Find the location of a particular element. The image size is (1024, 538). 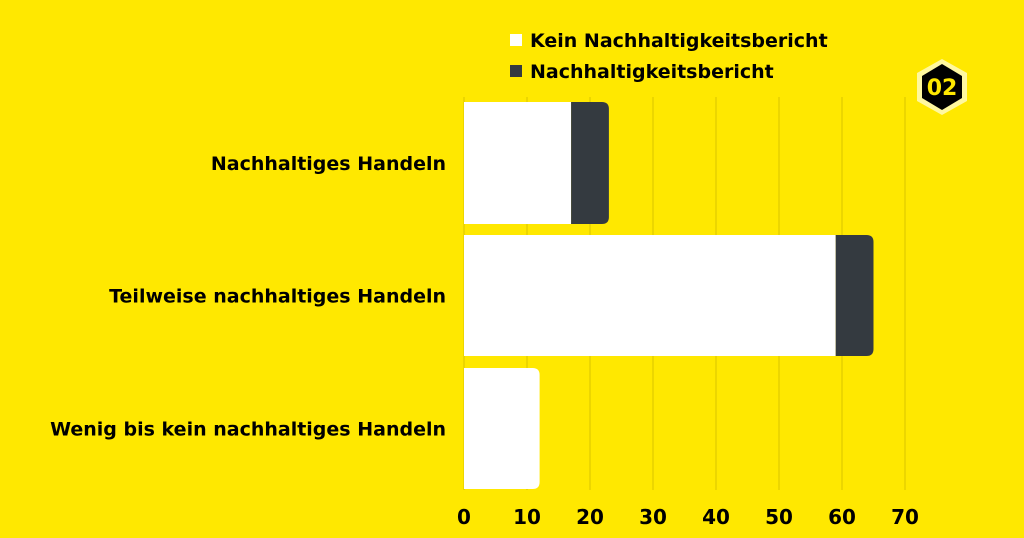

x-tick-label-0: 0 is located at coordinates (464, 517).